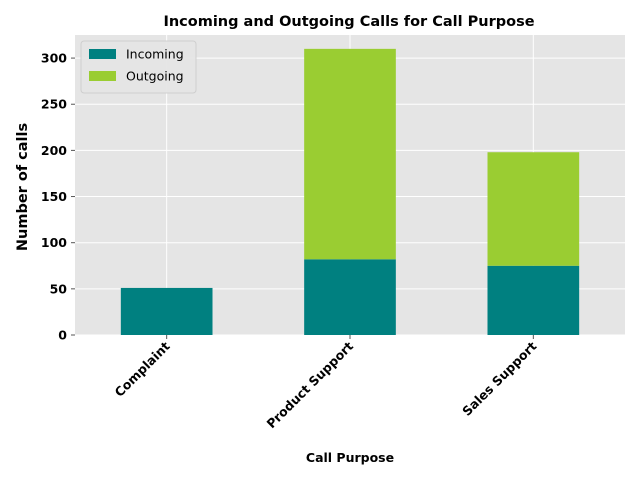 The image size is (640, 480). What do you see at coordinates (138, 67) in the screenshot?
I see `legend: Incoming Outgoing` at bounding box center [138, 67].